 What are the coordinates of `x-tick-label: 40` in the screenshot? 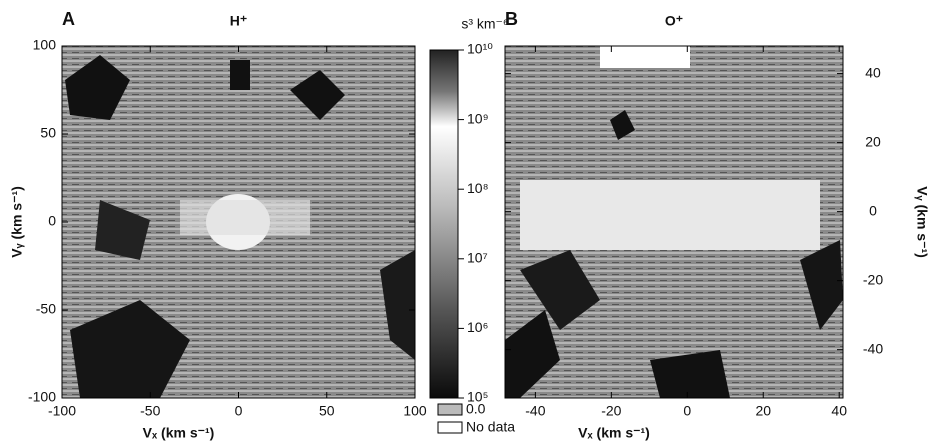 It's located at (839, 411).